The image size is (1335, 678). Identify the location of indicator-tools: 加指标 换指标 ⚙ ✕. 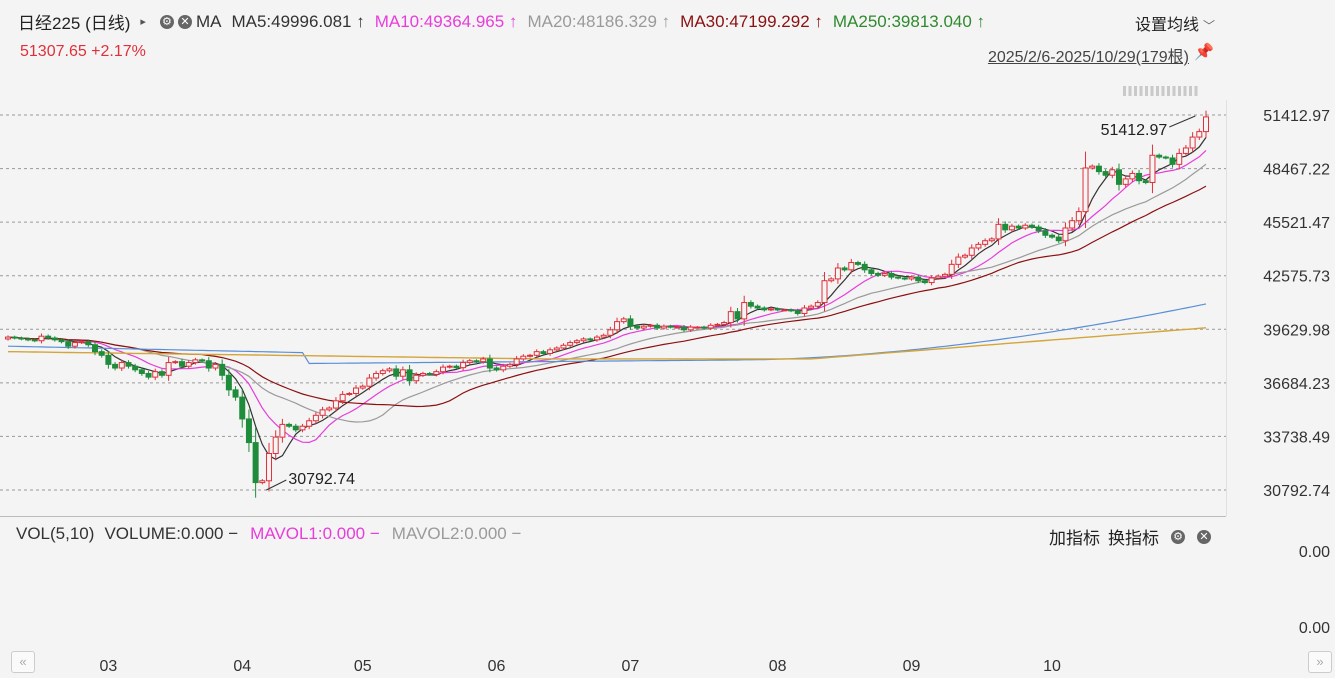
(1128, 536).